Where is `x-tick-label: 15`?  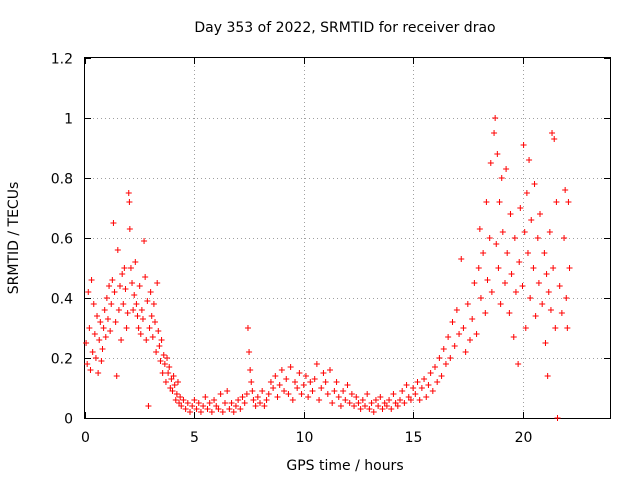
x-tick-label: 15 is located at coordinates (414, 438).